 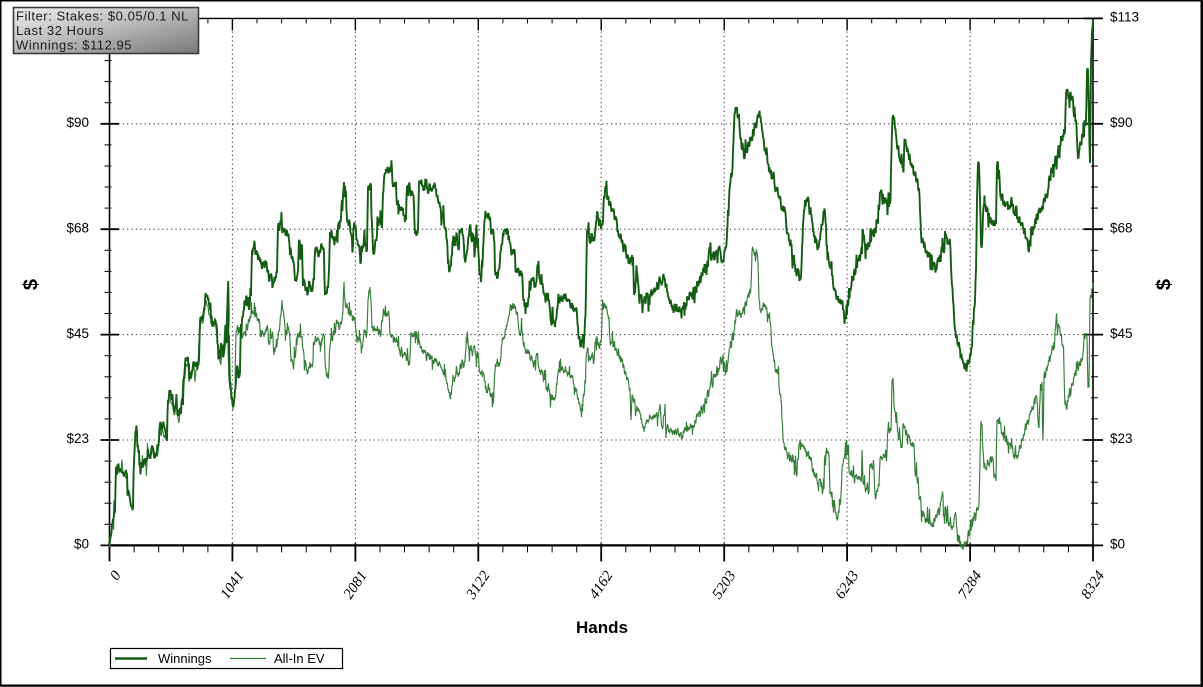 What do you see at coordinates (1124, 17) in the screenshot?
I see `svg-text: $113` at bounding box center [1124, 17].